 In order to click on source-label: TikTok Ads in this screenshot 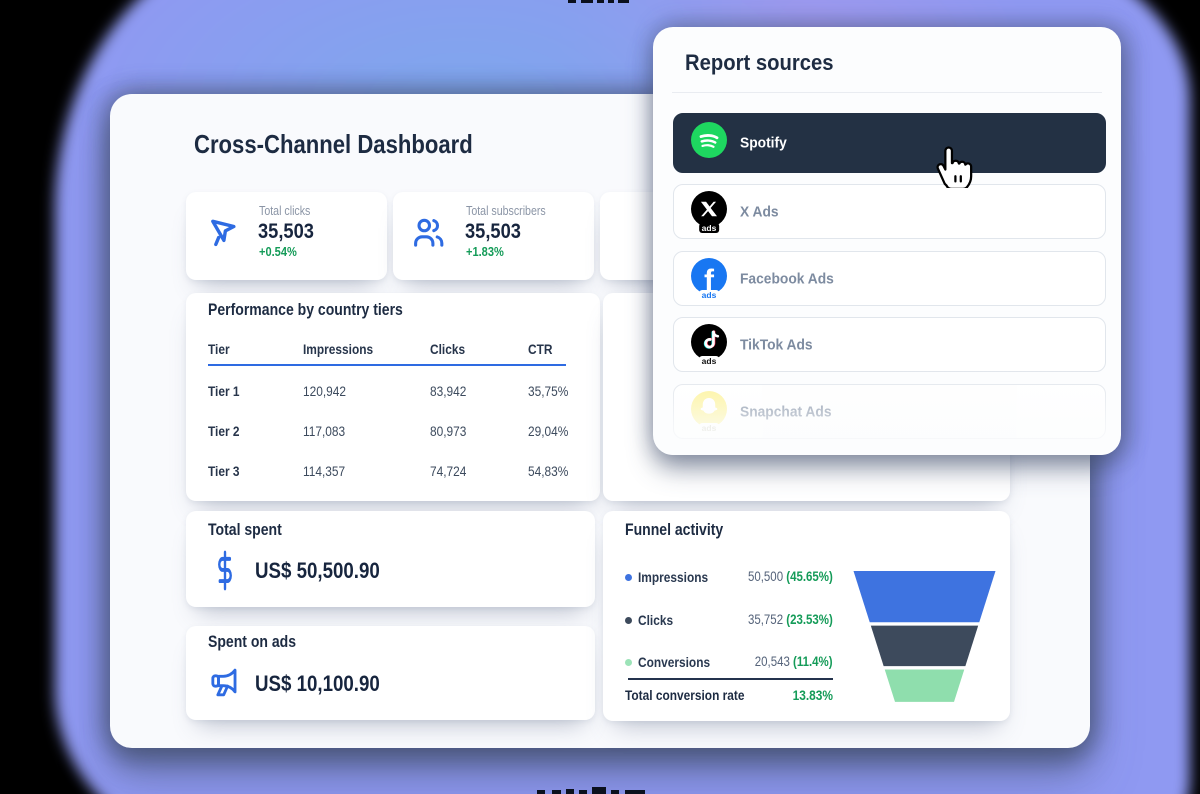, I will do `click(776, 344)`.